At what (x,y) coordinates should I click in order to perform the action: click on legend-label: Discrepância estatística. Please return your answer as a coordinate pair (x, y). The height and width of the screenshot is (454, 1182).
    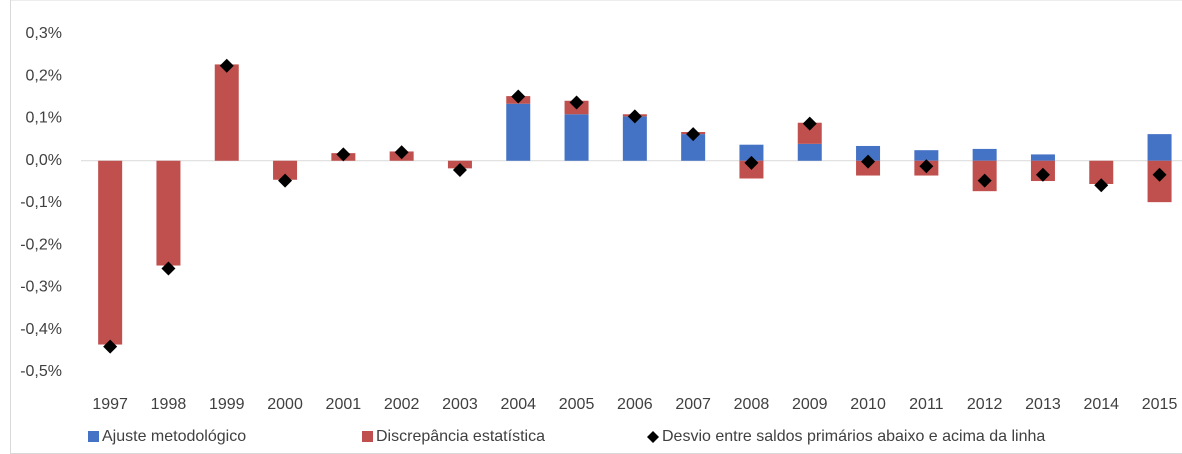
    Looking at the image, I should click on (460, 436).